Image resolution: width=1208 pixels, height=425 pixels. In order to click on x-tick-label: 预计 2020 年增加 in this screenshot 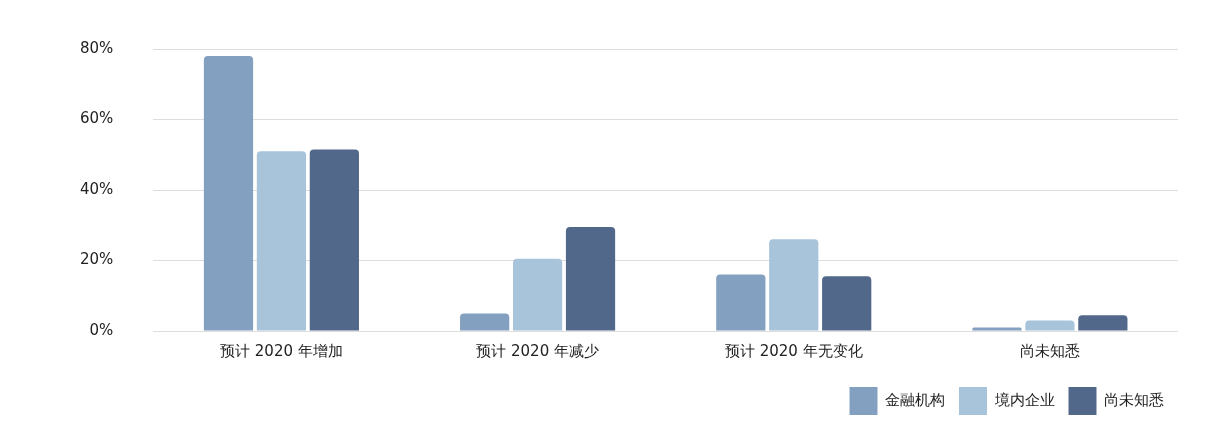, I will do `click(281, 350)`.